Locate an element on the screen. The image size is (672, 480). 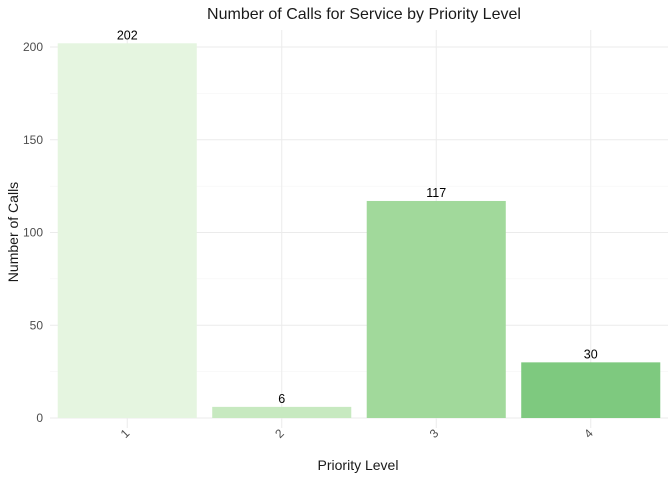
data-label-1: 202 is located at coordinates (127, 35).